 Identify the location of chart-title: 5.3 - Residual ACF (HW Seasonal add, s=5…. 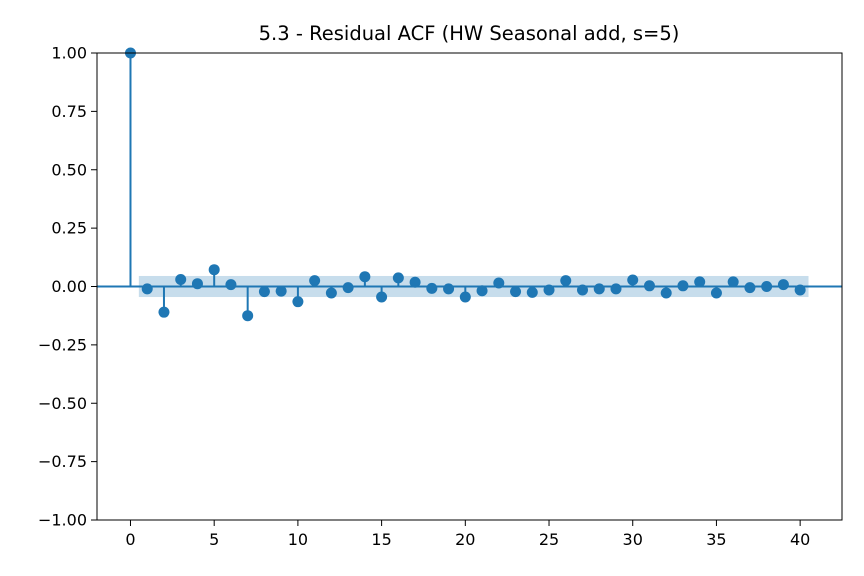
(469, 33).